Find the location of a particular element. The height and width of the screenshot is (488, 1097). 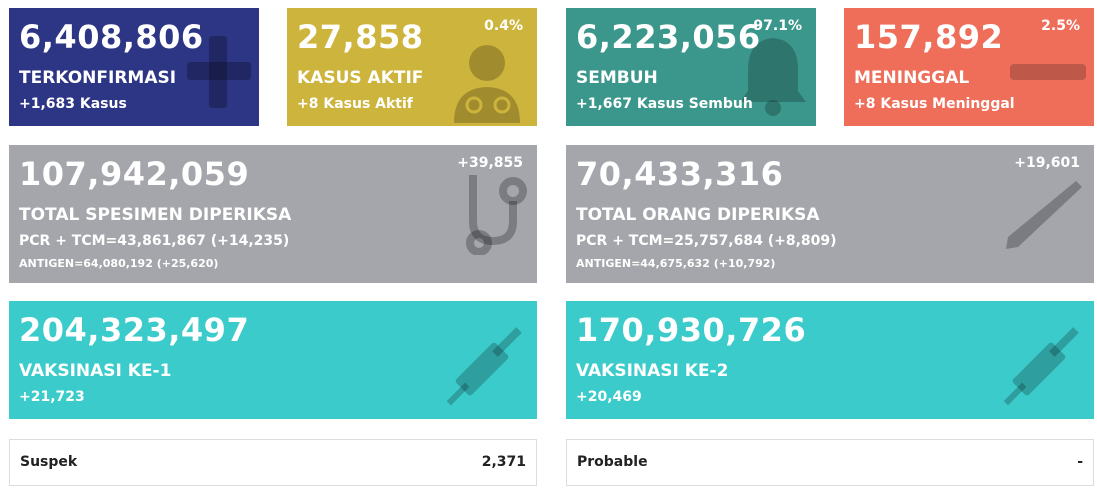

antigen: ANTIGEN=44,675,632 (+10,792) is located at coordinates (676, 263).